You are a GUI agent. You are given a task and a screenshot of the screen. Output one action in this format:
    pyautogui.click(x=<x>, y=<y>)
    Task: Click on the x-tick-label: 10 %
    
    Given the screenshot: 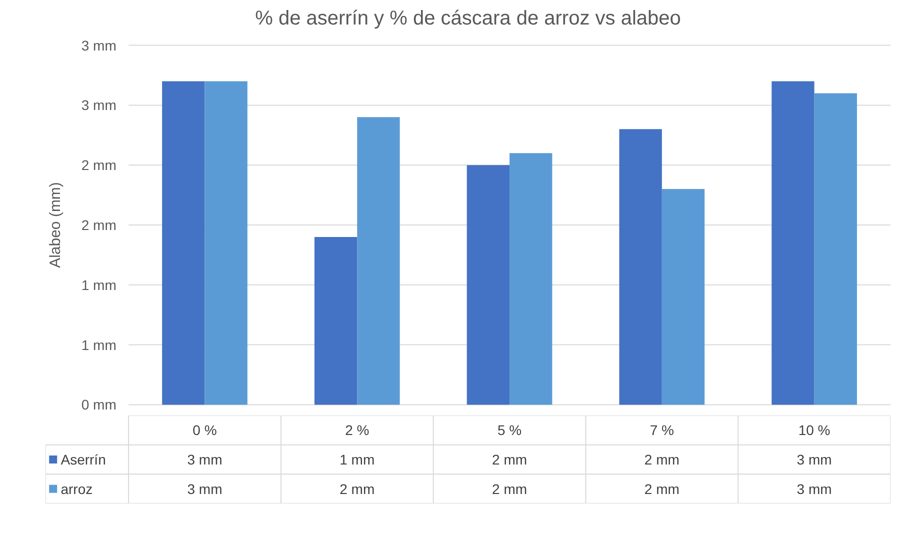 What is the action you would take?
    pyautogui.click(x=814, y=430)
    